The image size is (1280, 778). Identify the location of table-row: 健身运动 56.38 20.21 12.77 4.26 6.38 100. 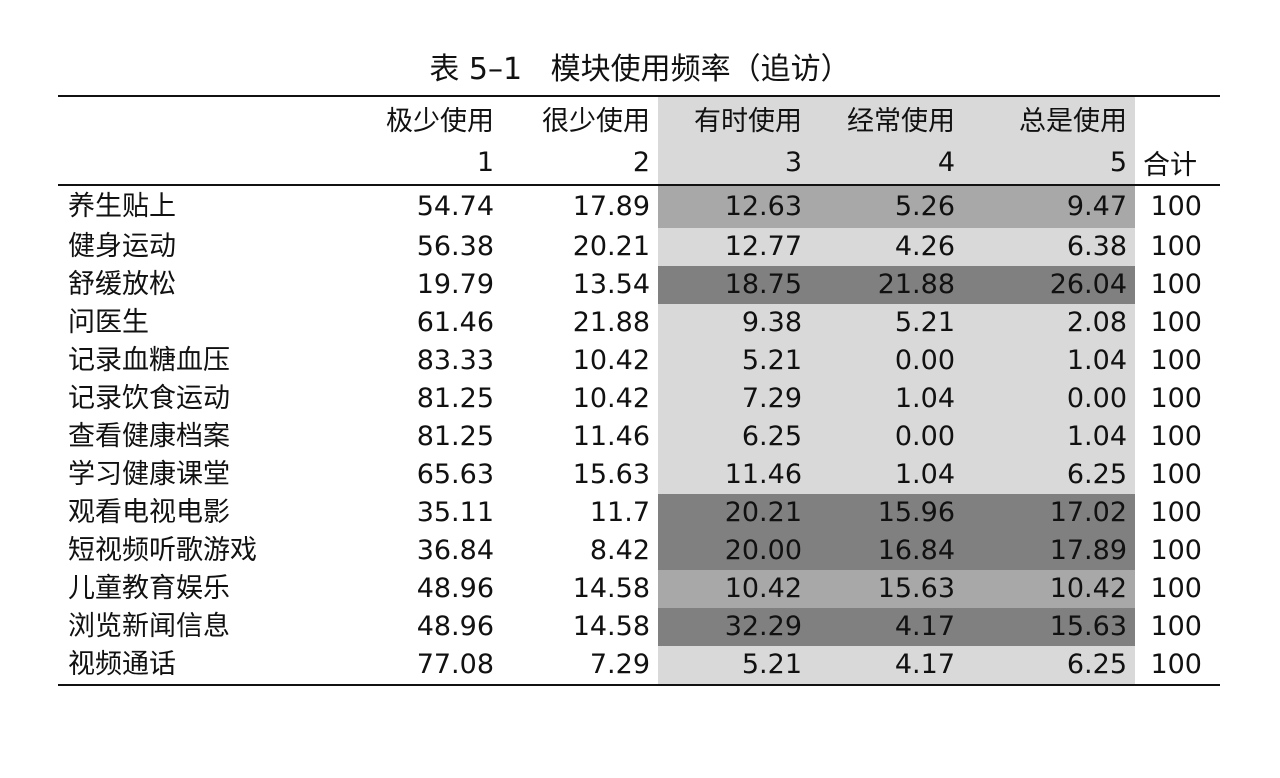
(639, 247).